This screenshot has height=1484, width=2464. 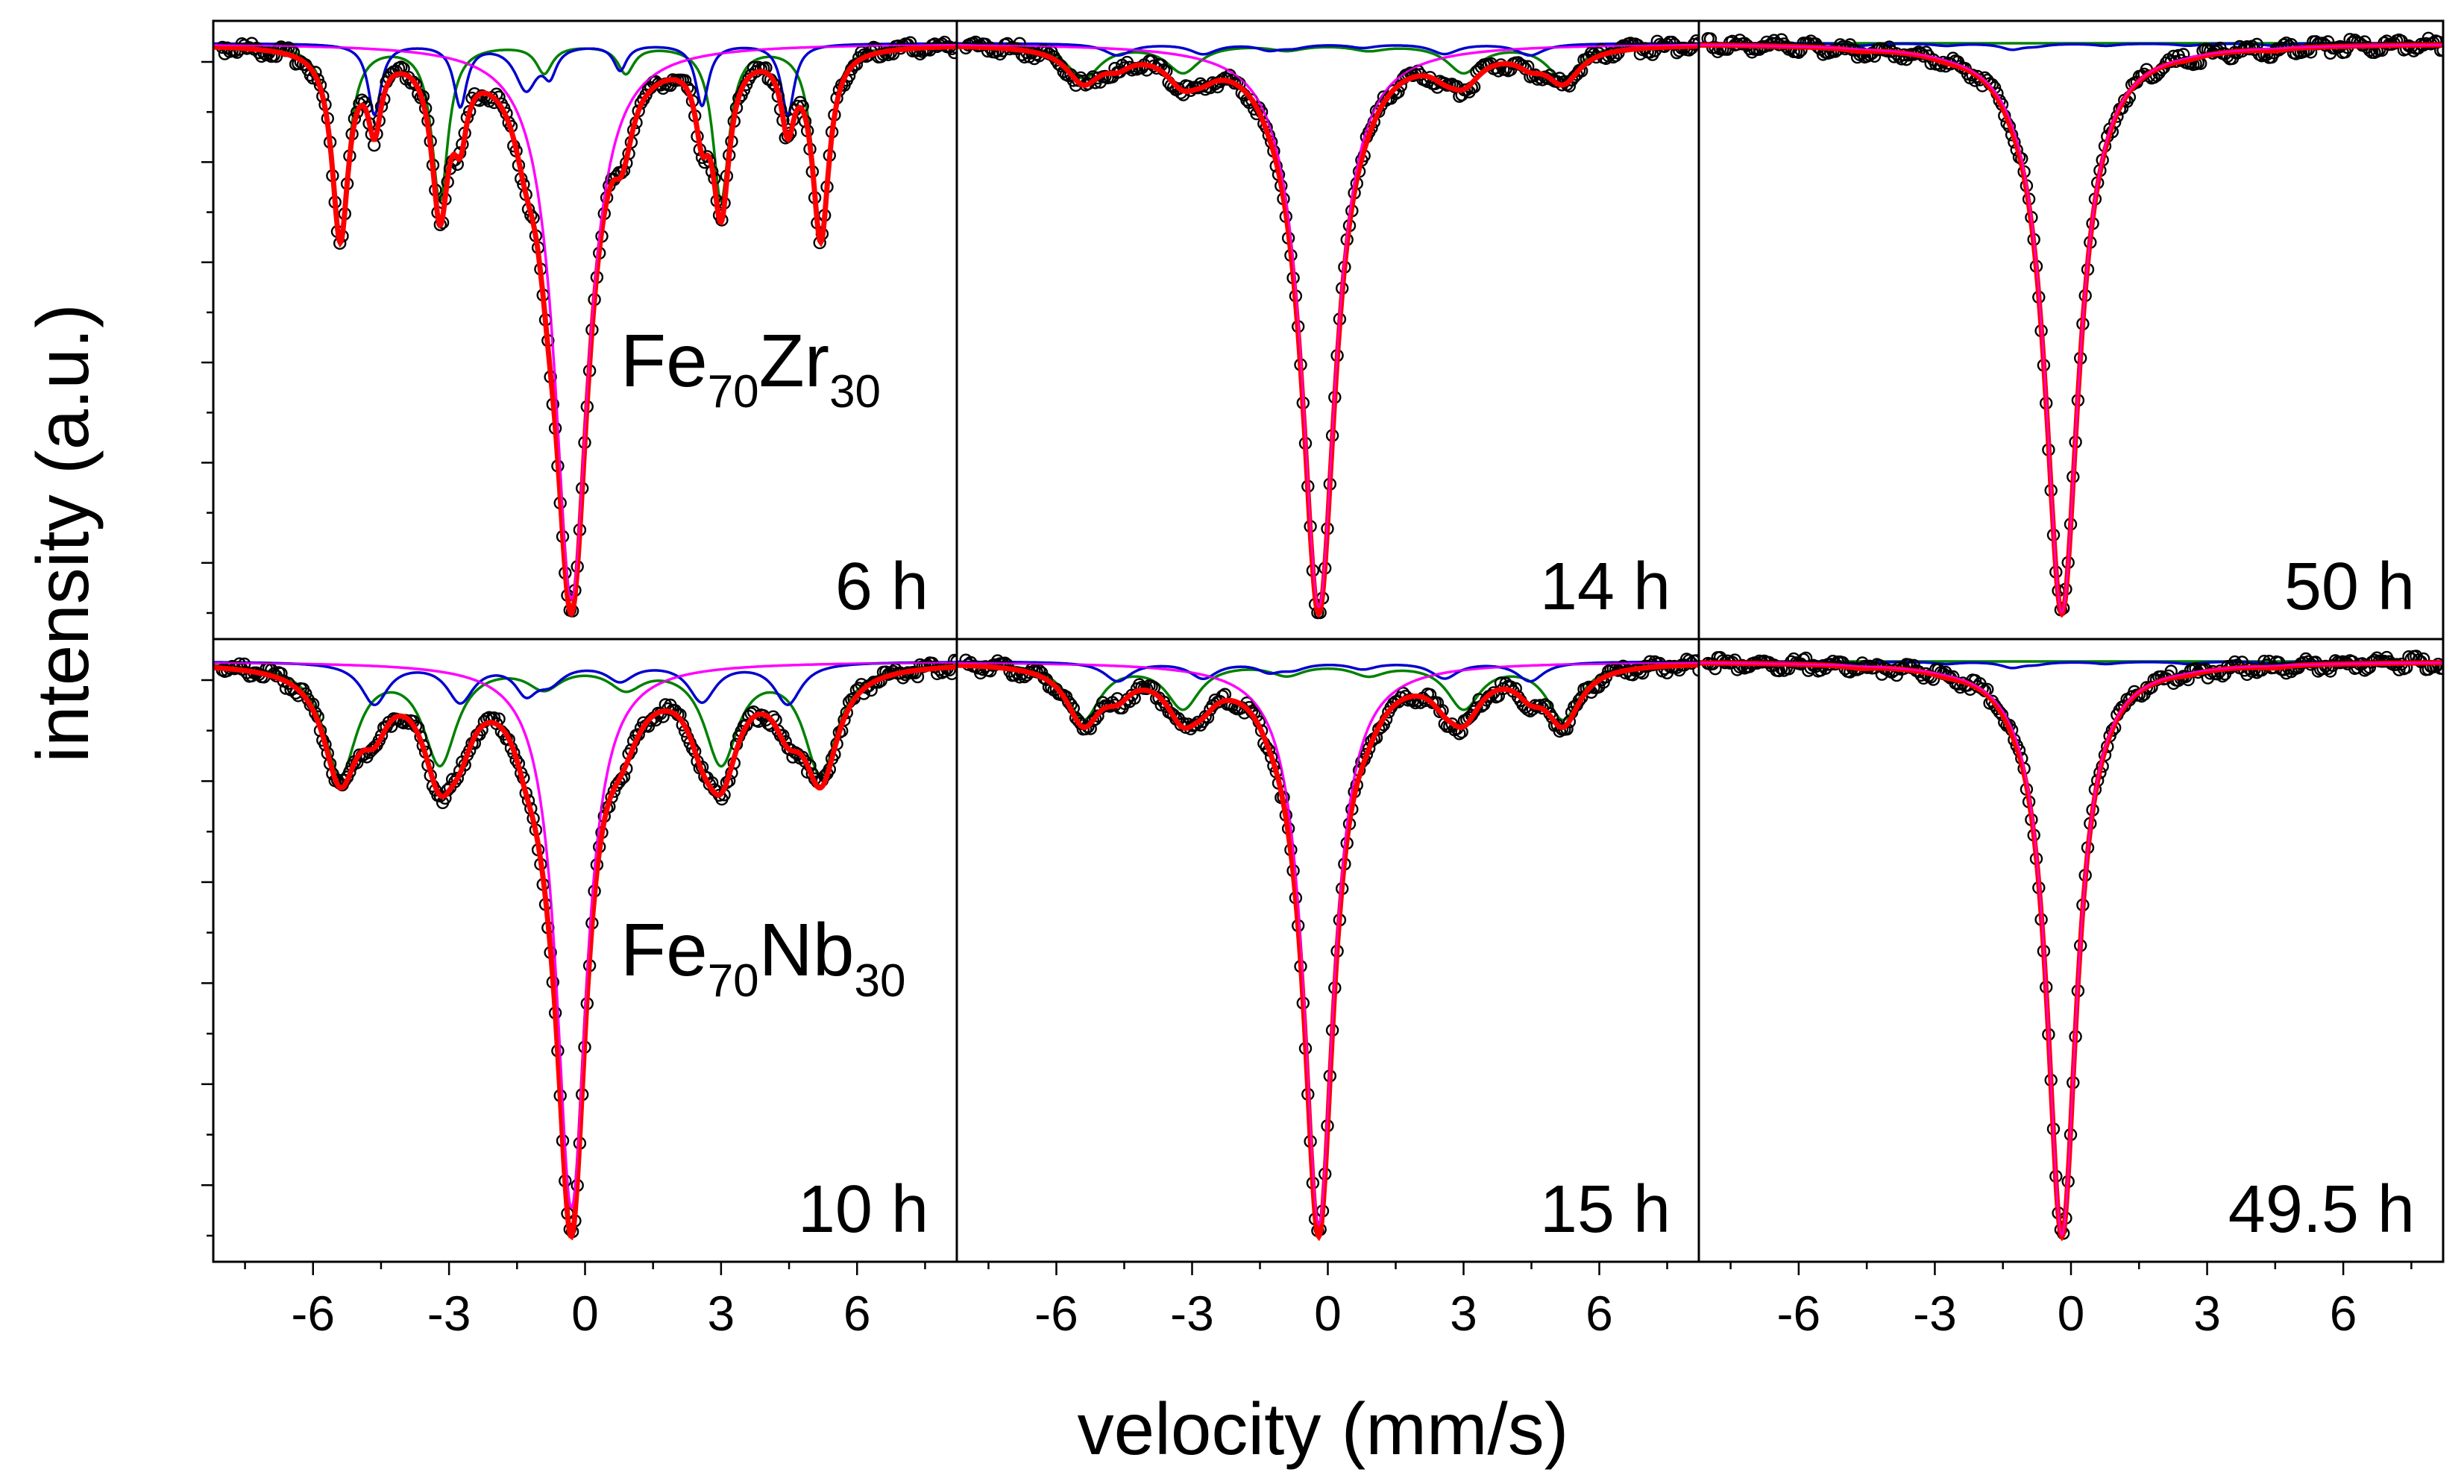 What do you see at coordinates (585, 140) in the screenshot?
I see `sextet-component-1-line` at bounding box center [585, 140].